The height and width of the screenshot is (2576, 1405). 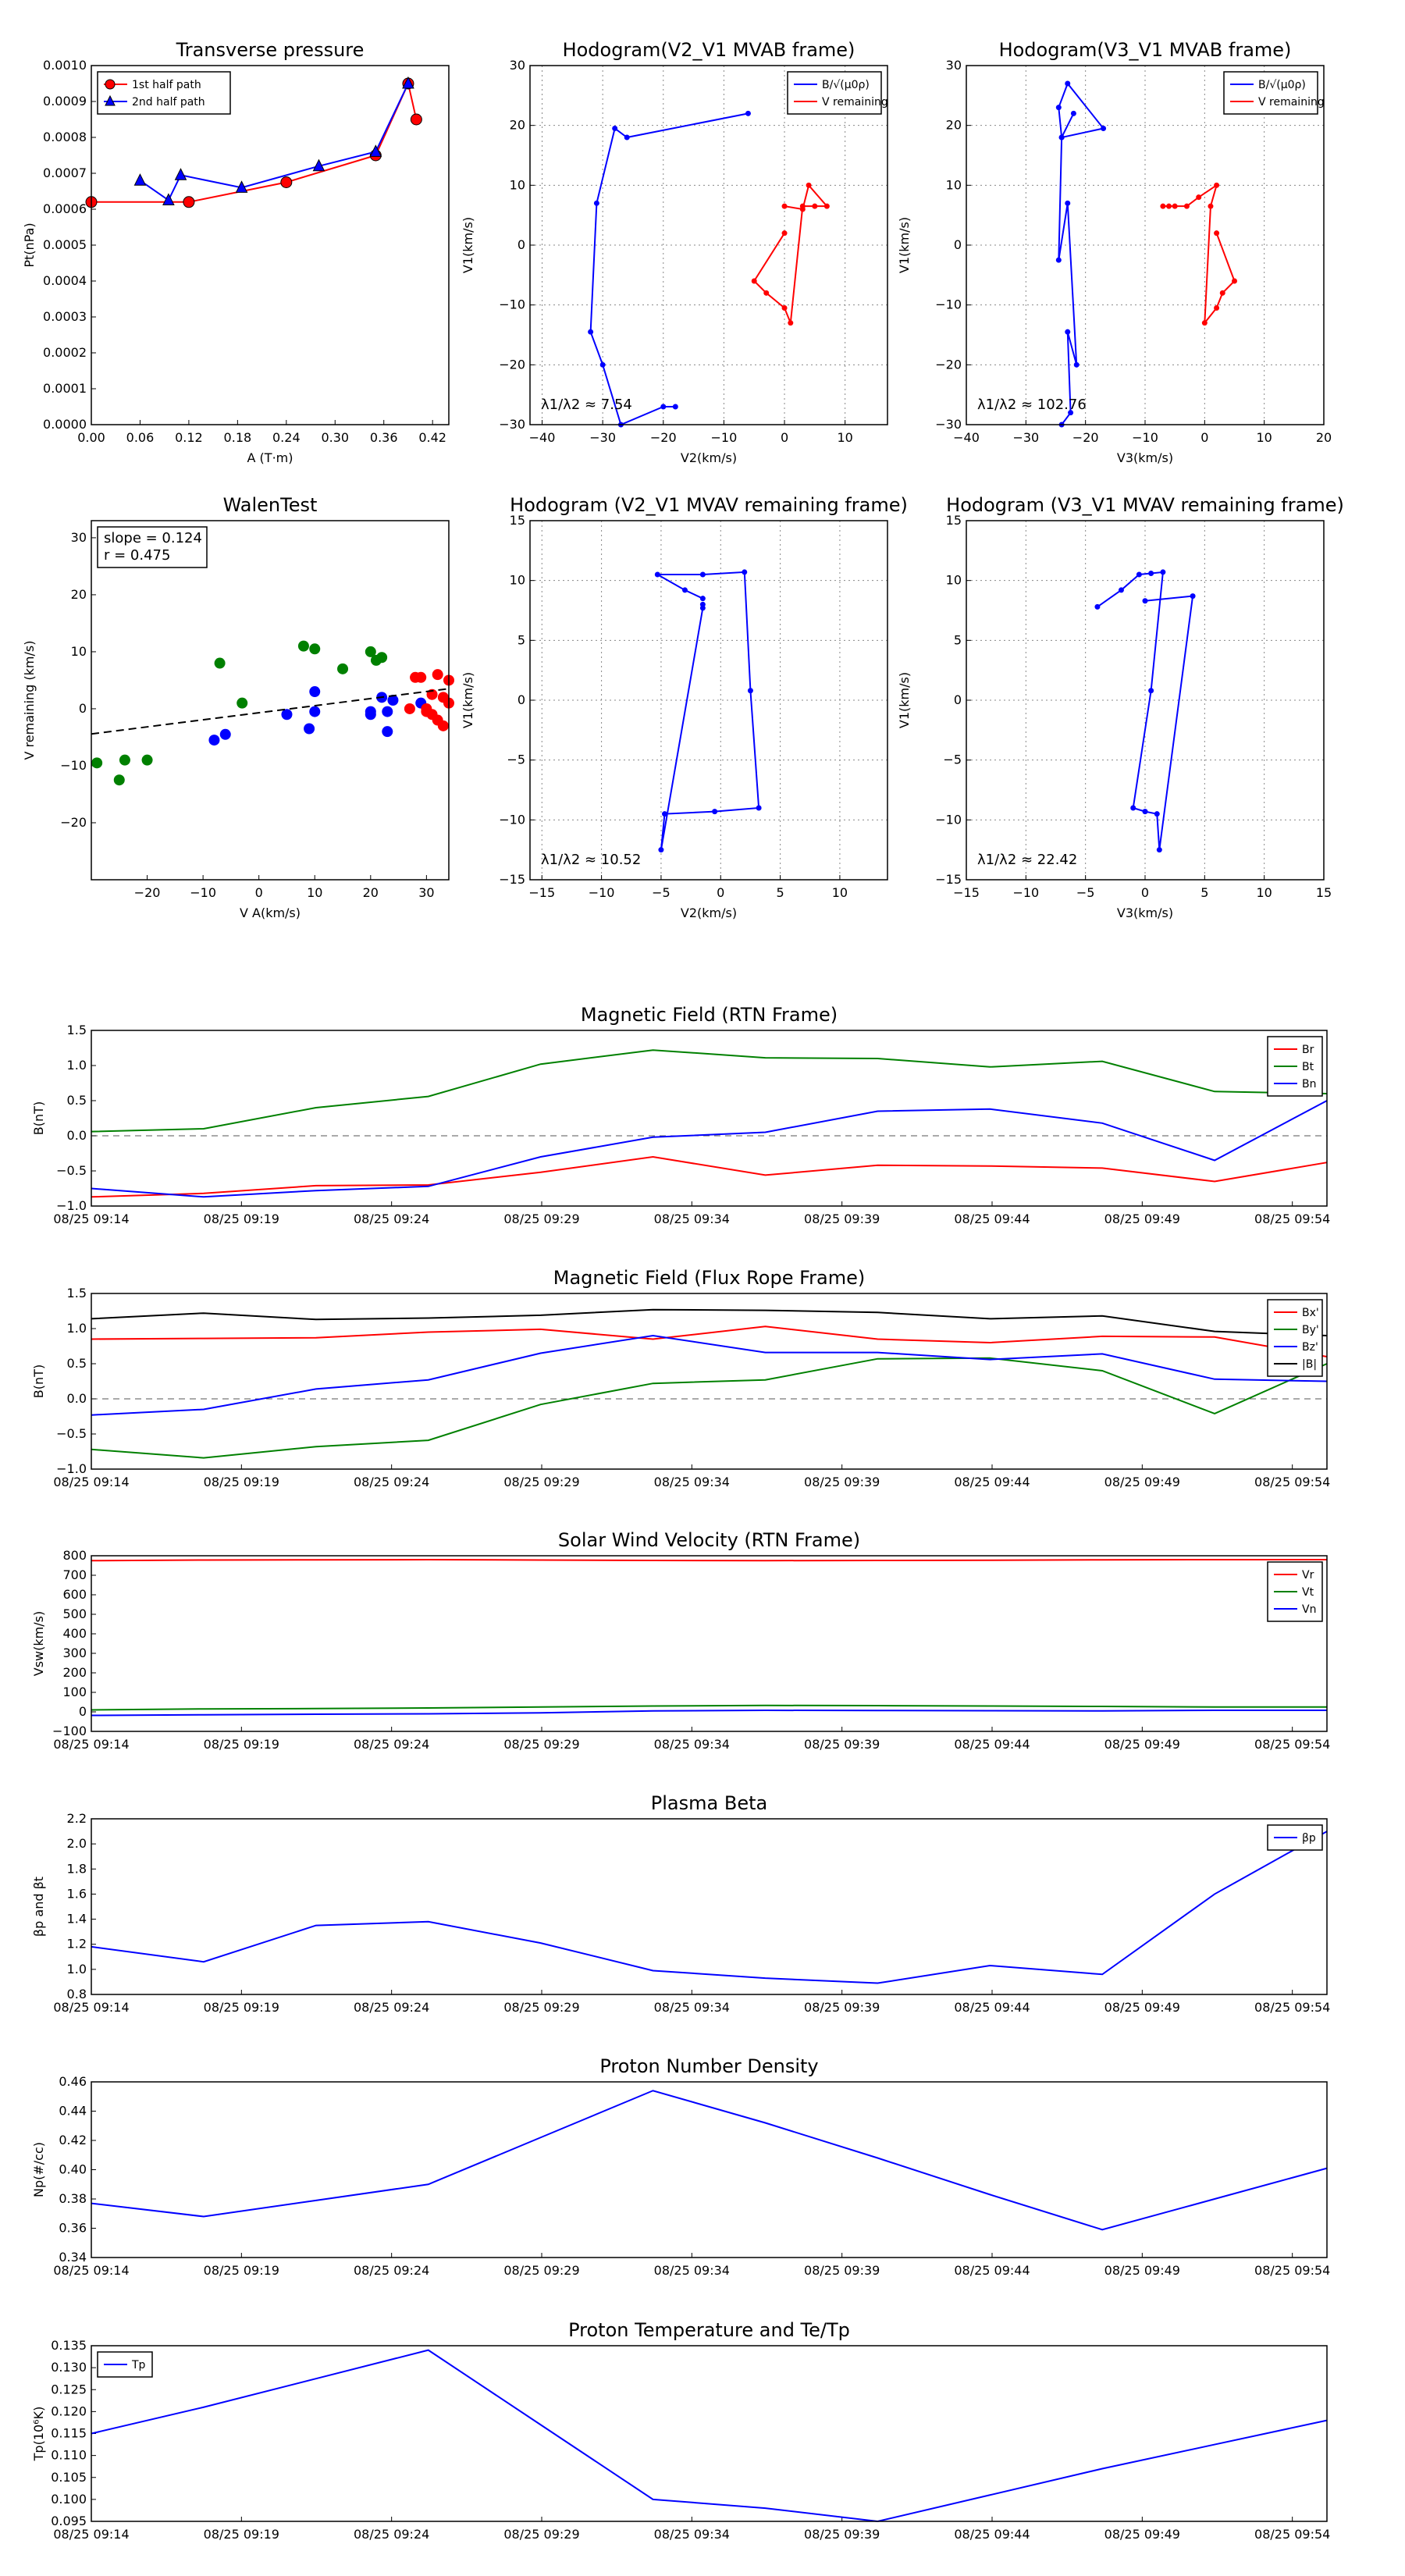 I want to click on legend-label: Bn, so click(x=1309, y=1084).